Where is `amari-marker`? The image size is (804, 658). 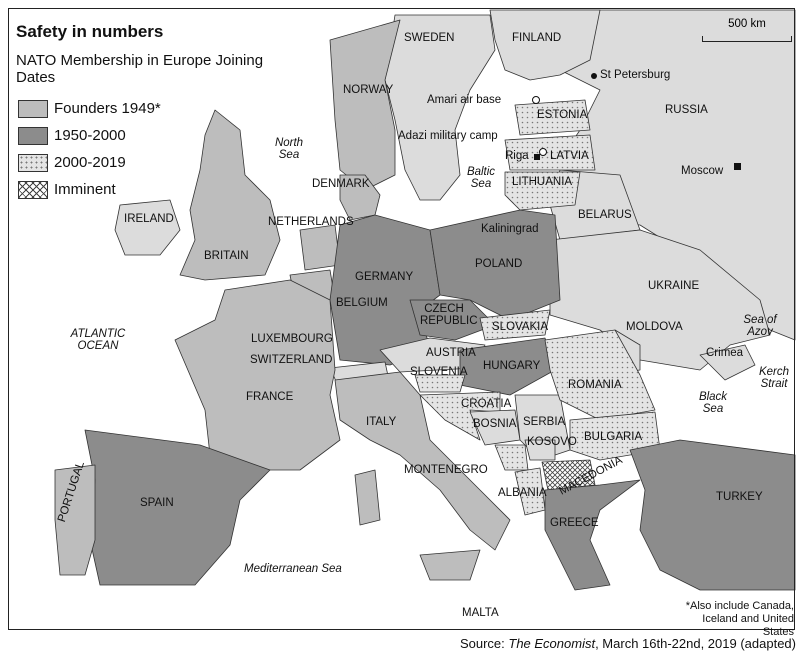 amari-marker is located at coordinates (536, 100).